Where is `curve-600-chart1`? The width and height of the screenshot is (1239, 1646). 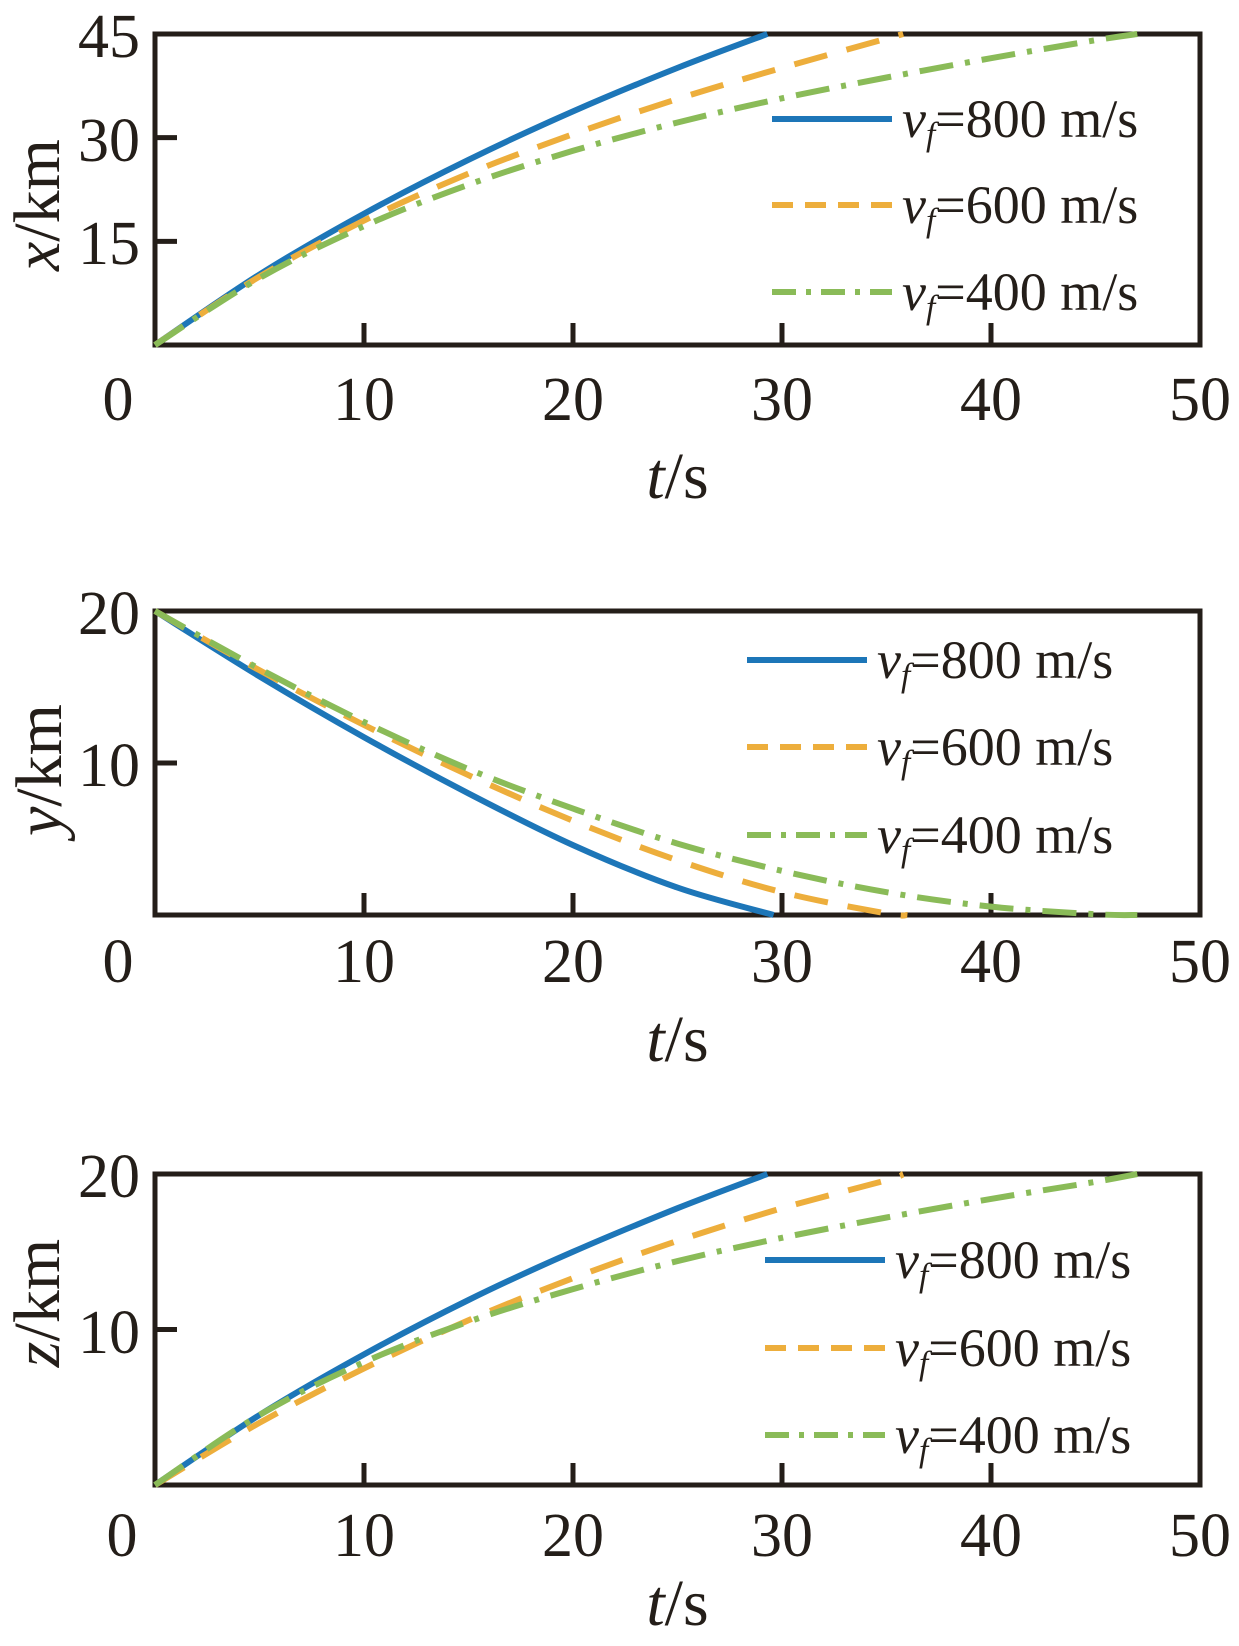 curve-600-chart1 is located at coordinates (529, 189).